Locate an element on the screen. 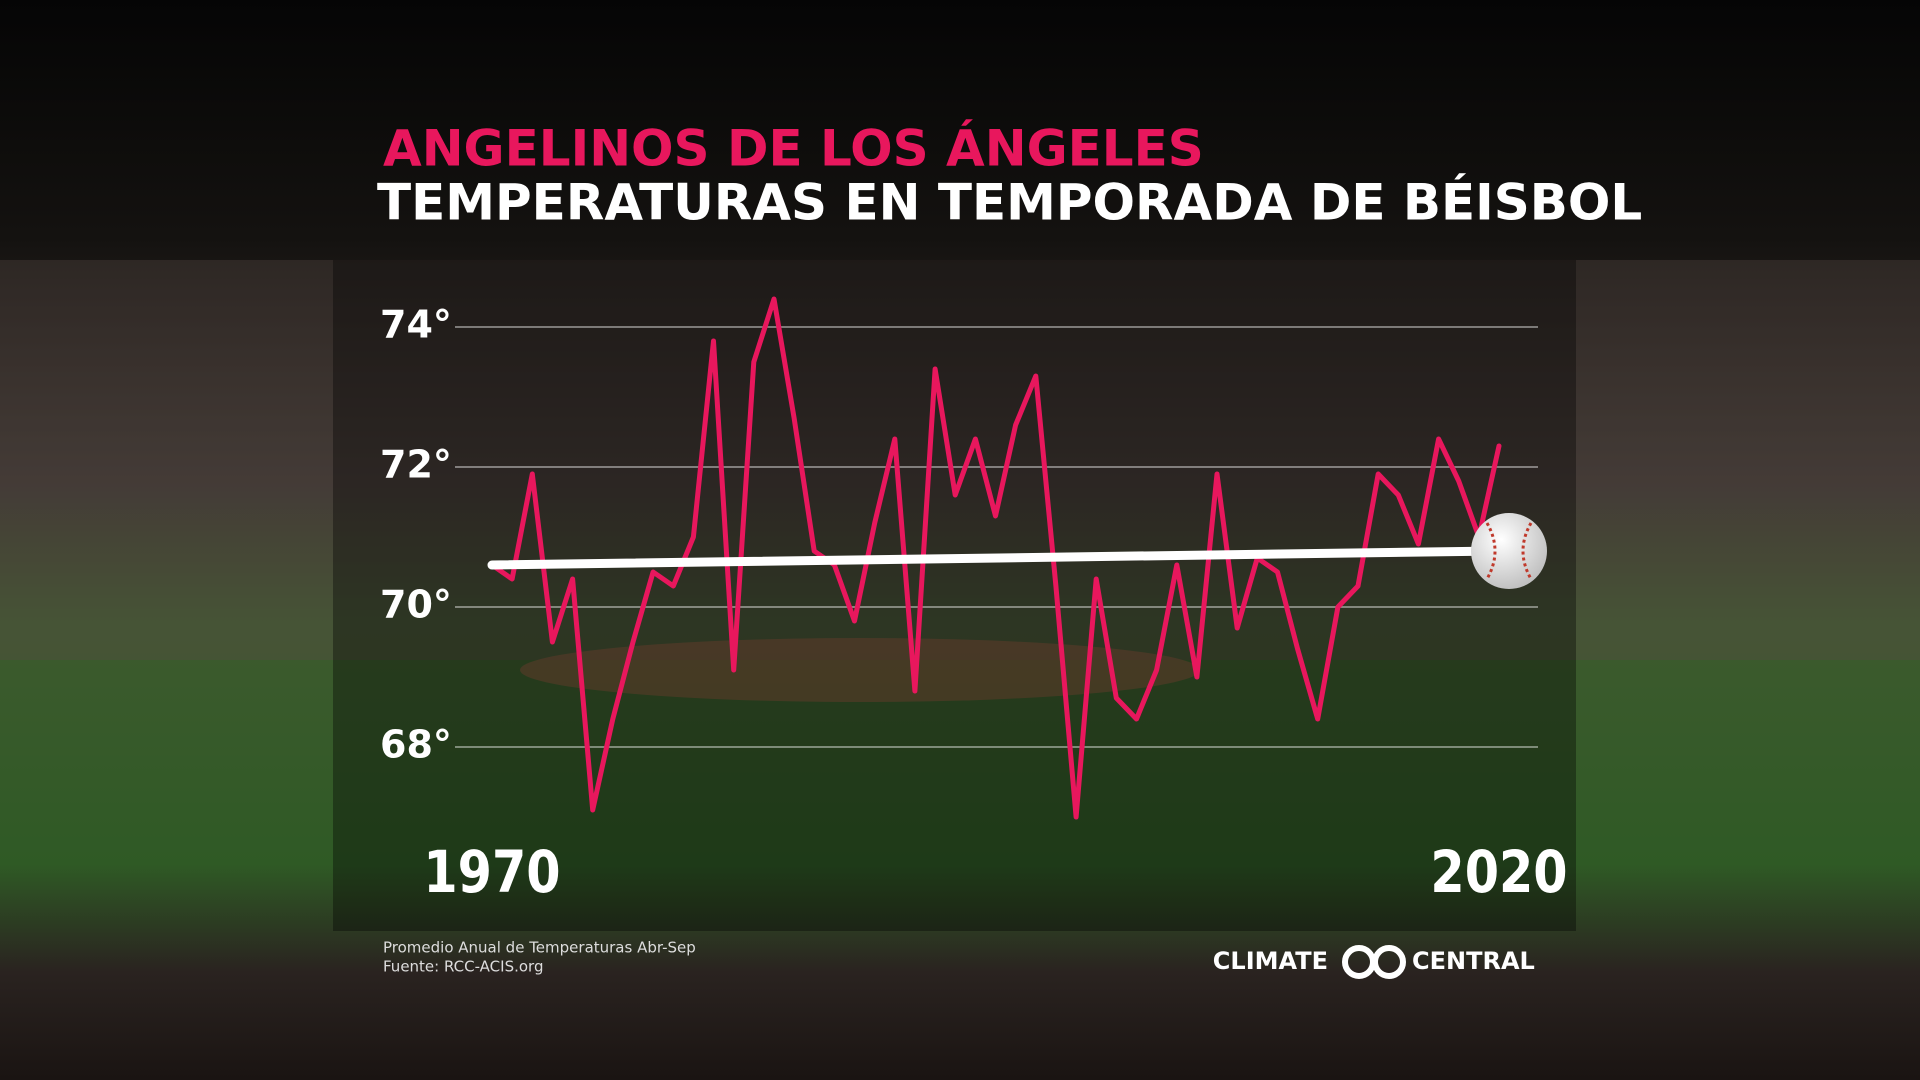 The width and height of the screenshot is (1920, 1080). logo-text: CLIMATE is located at coordinates (1270, 961).